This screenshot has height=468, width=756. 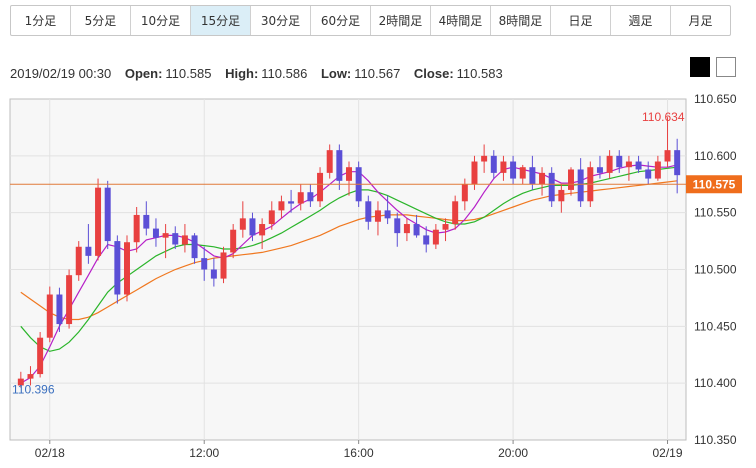 What do you see at coordinates (715, 383) in the screenshot?
I see `y-tick-label: 110.400` at bounding box center [715, 383].